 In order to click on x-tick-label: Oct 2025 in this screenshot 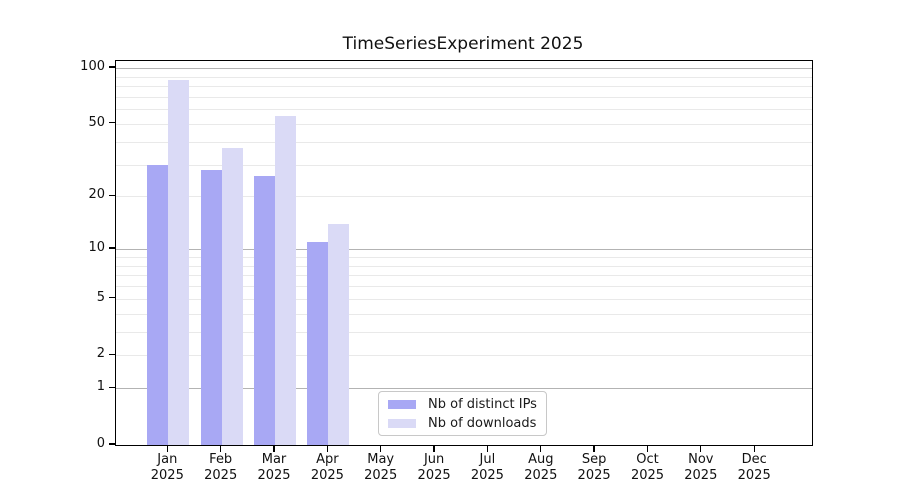, I will do `click(648, 468)`.